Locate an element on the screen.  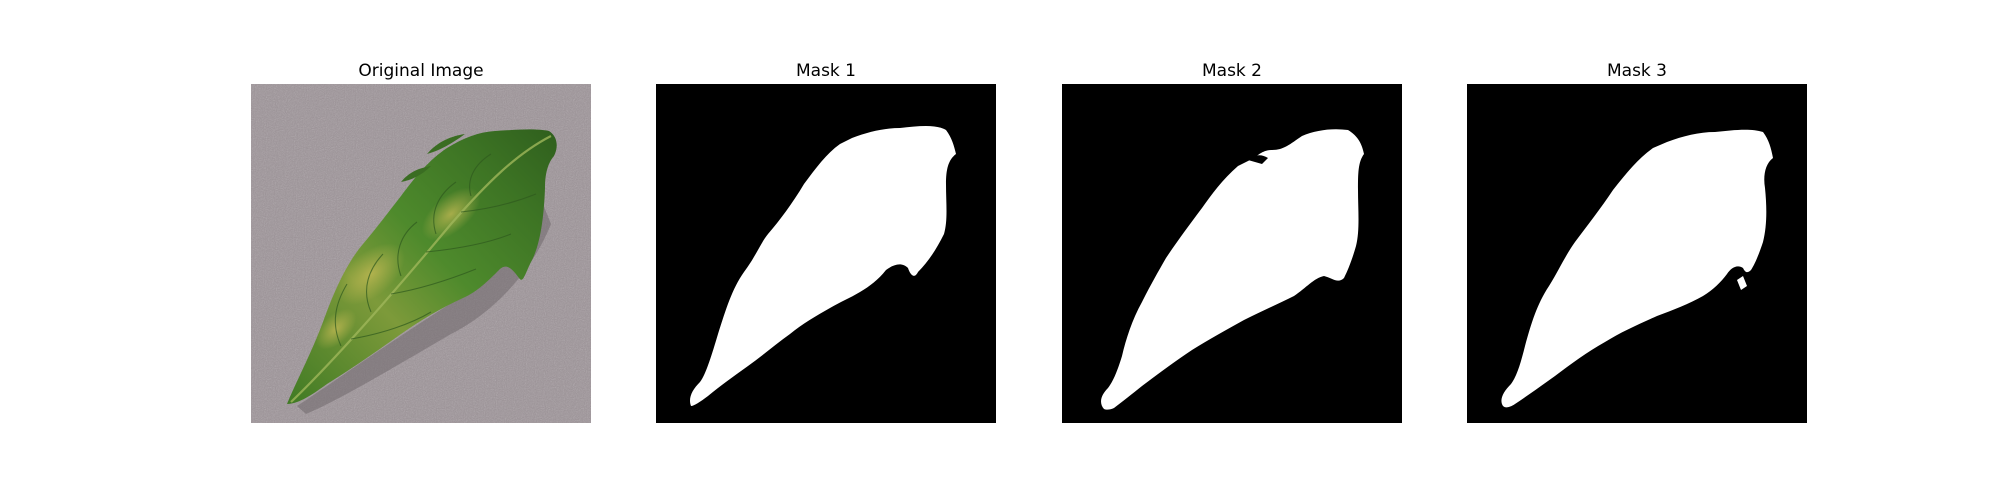
panel-title: Original Image is located at coordinates (421, 71).